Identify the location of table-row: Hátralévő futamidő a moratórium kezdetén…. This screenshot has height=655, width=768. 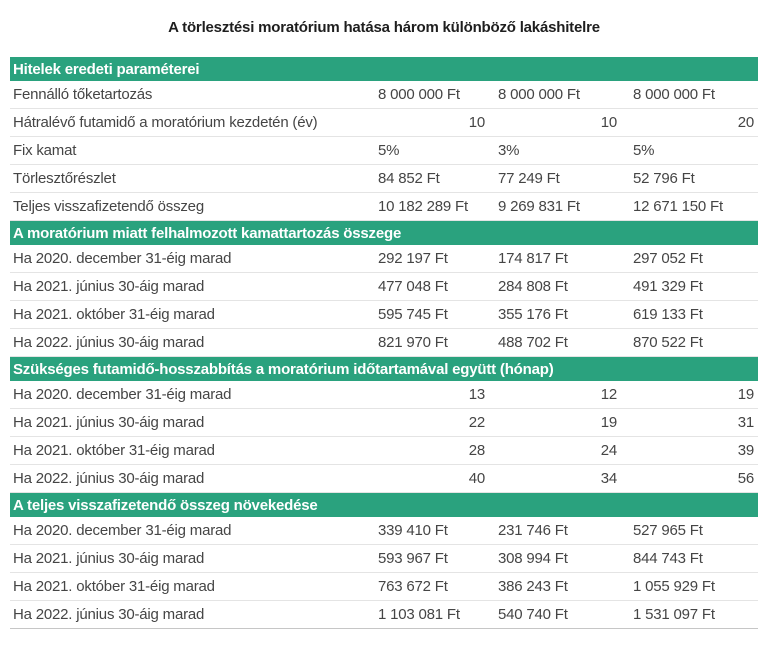
(384, 122).